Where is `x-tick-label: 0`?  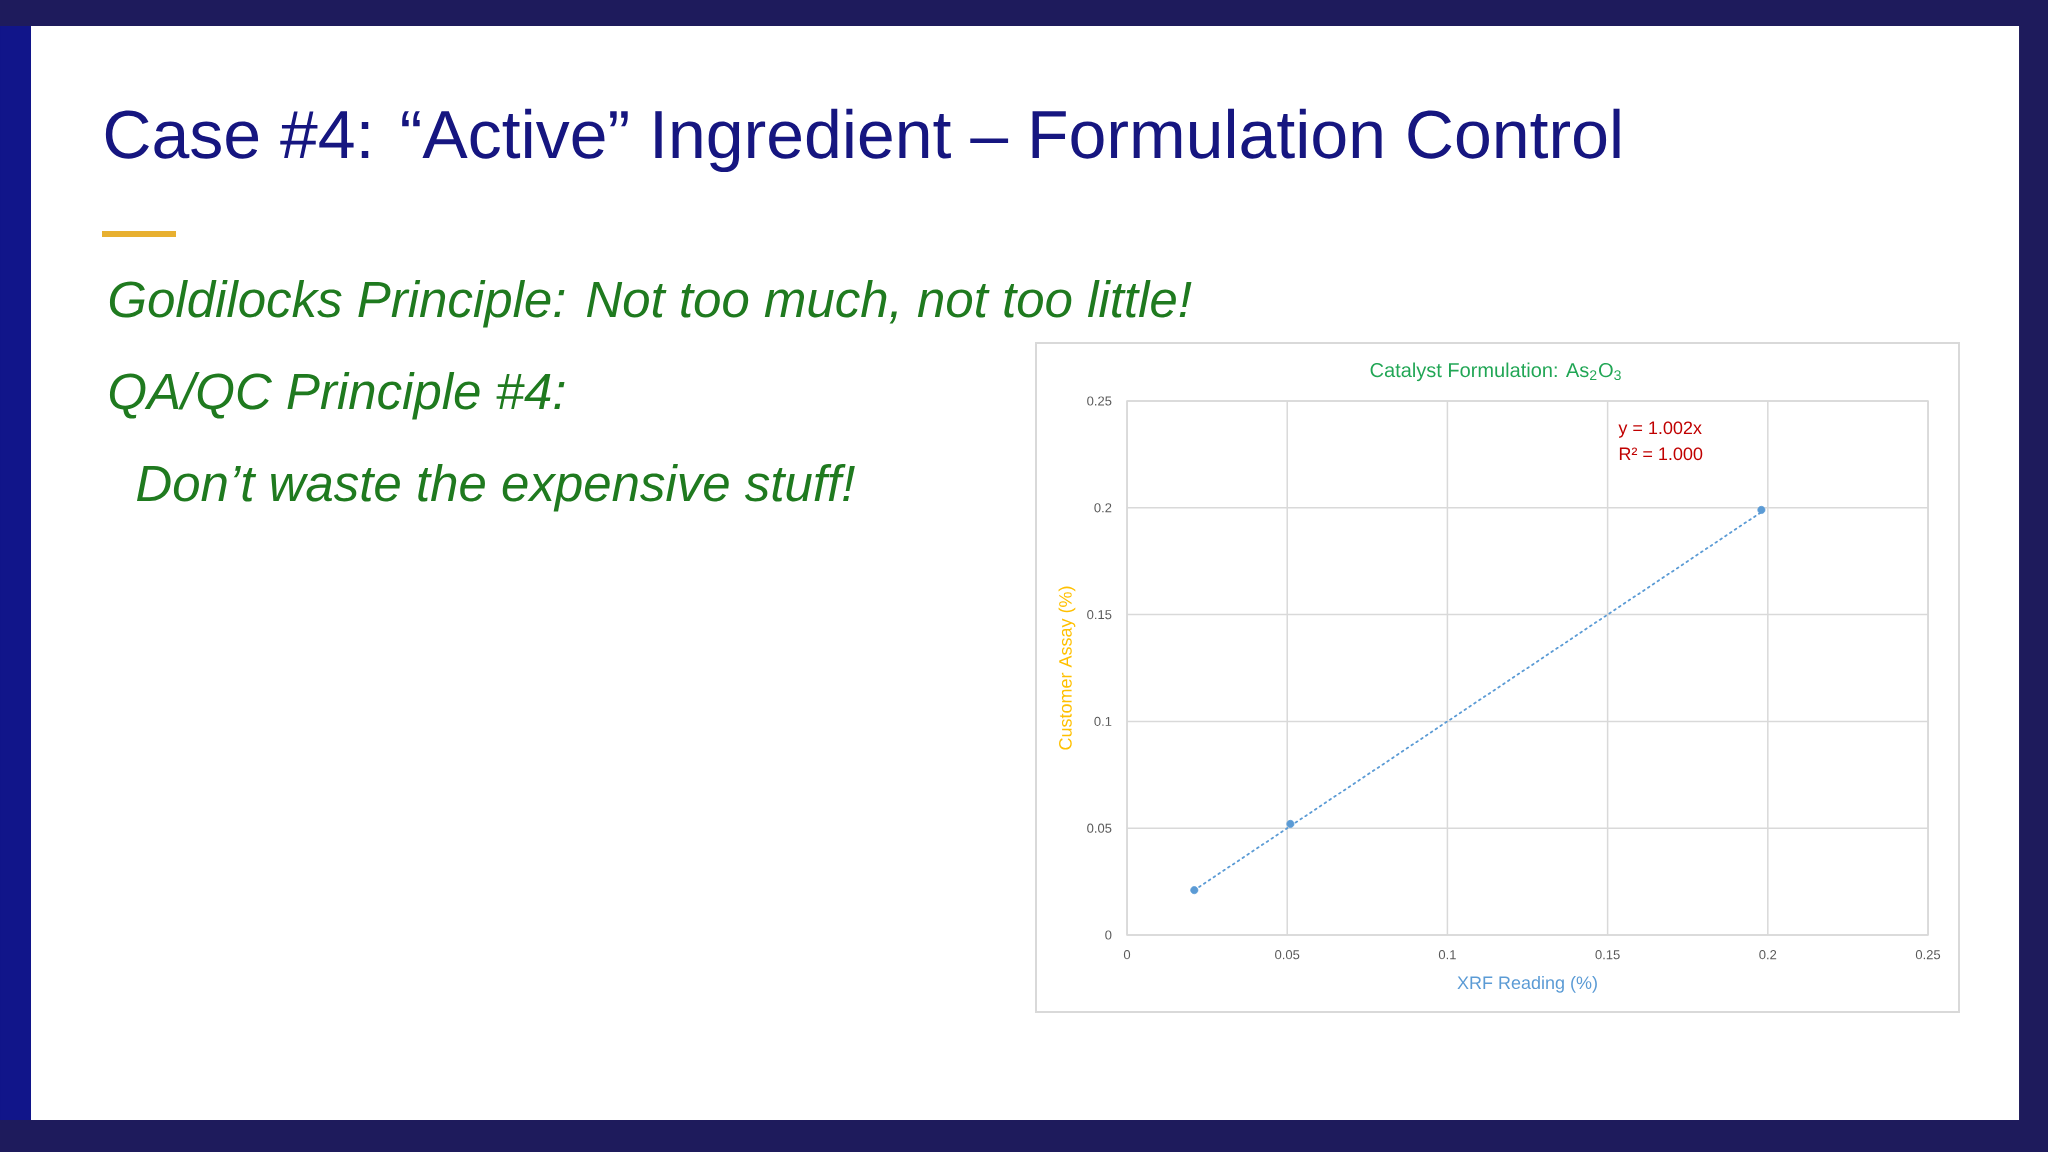 x-tick-label: 0 is located at coordinates (1127, 955).